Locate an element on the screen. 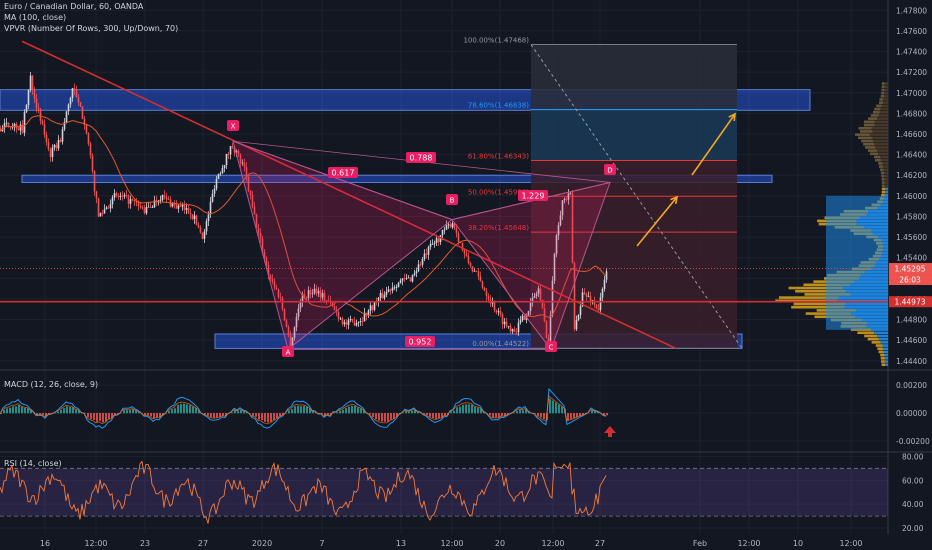  y-tick-label: 1.47000 is located at coordinates (911, 93).